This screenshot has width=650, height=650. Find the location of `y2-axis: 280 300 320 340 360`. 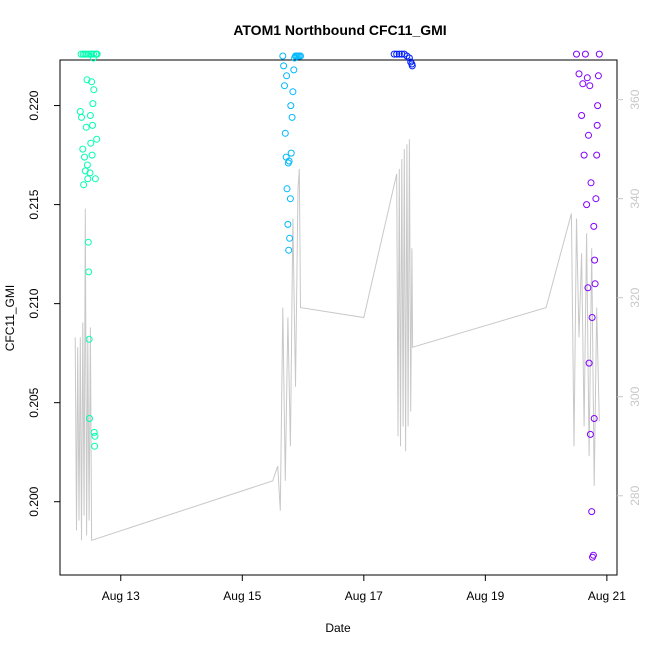

y2-axis: 280 300 320 340 360 is located at coordinates (629, 297).